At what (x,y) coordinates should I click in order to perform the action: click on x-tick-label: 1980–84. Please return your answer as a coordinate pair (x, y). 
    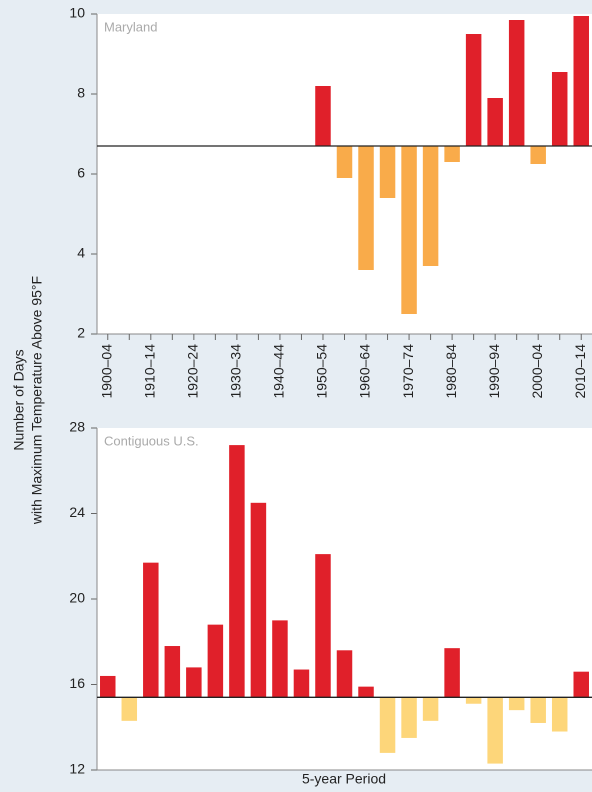
    Looking at the image, I should click on (451, 371).